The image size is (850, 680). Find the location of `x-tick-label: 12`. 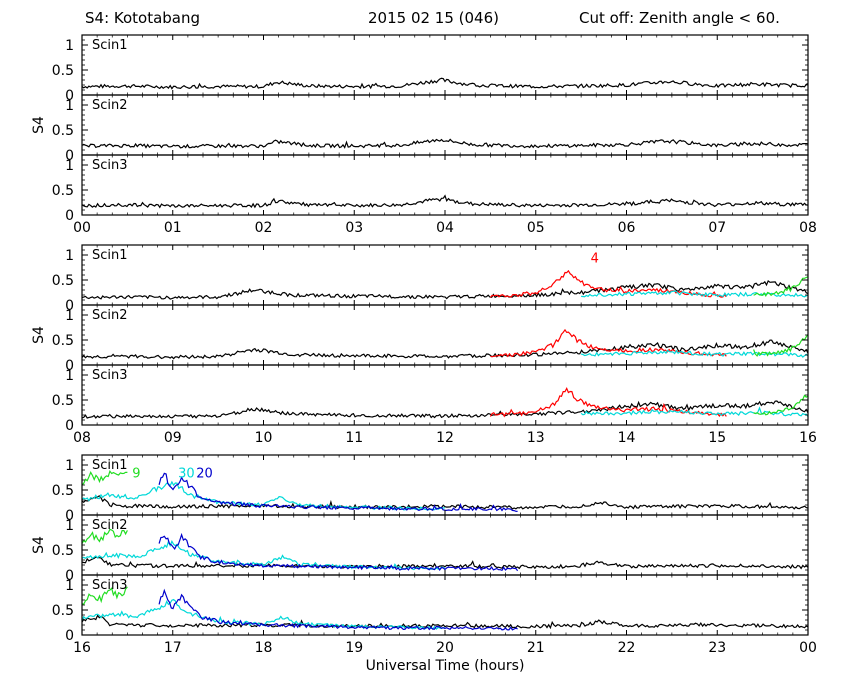

x-tick-label: 12 is located at coordinates (445, 438).